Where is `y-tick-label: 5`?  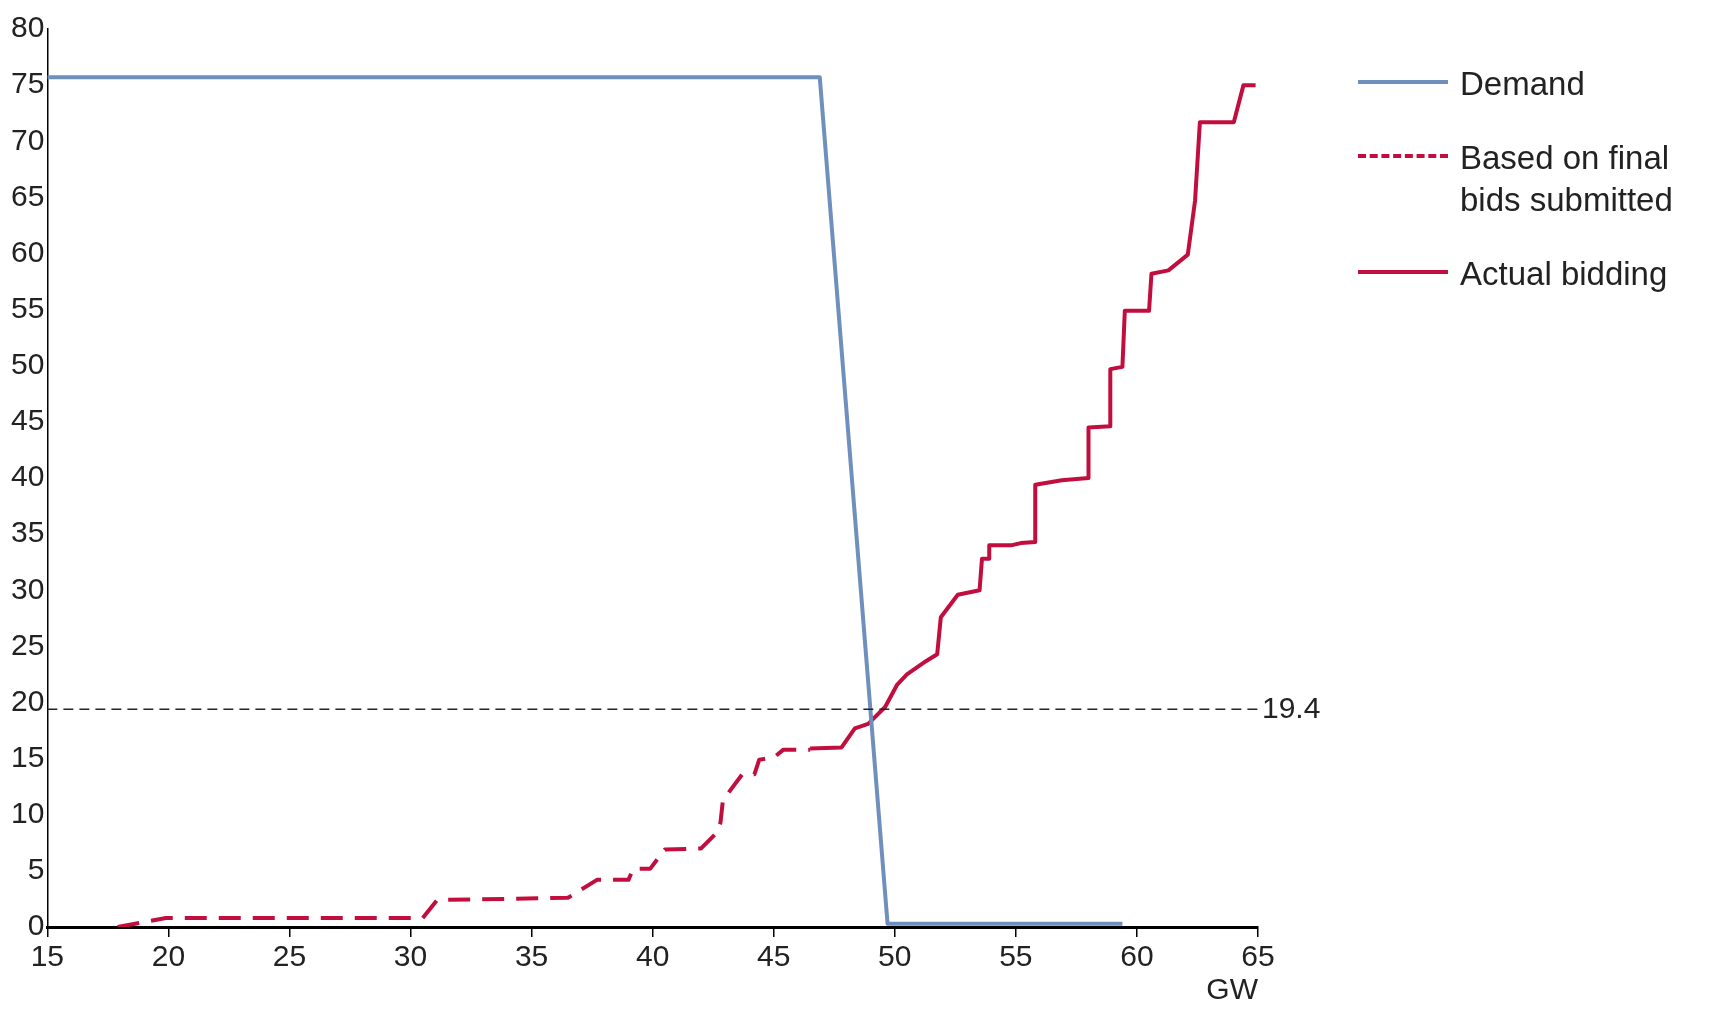 y-tick-label: 5 is located at coordinates (36, 869).